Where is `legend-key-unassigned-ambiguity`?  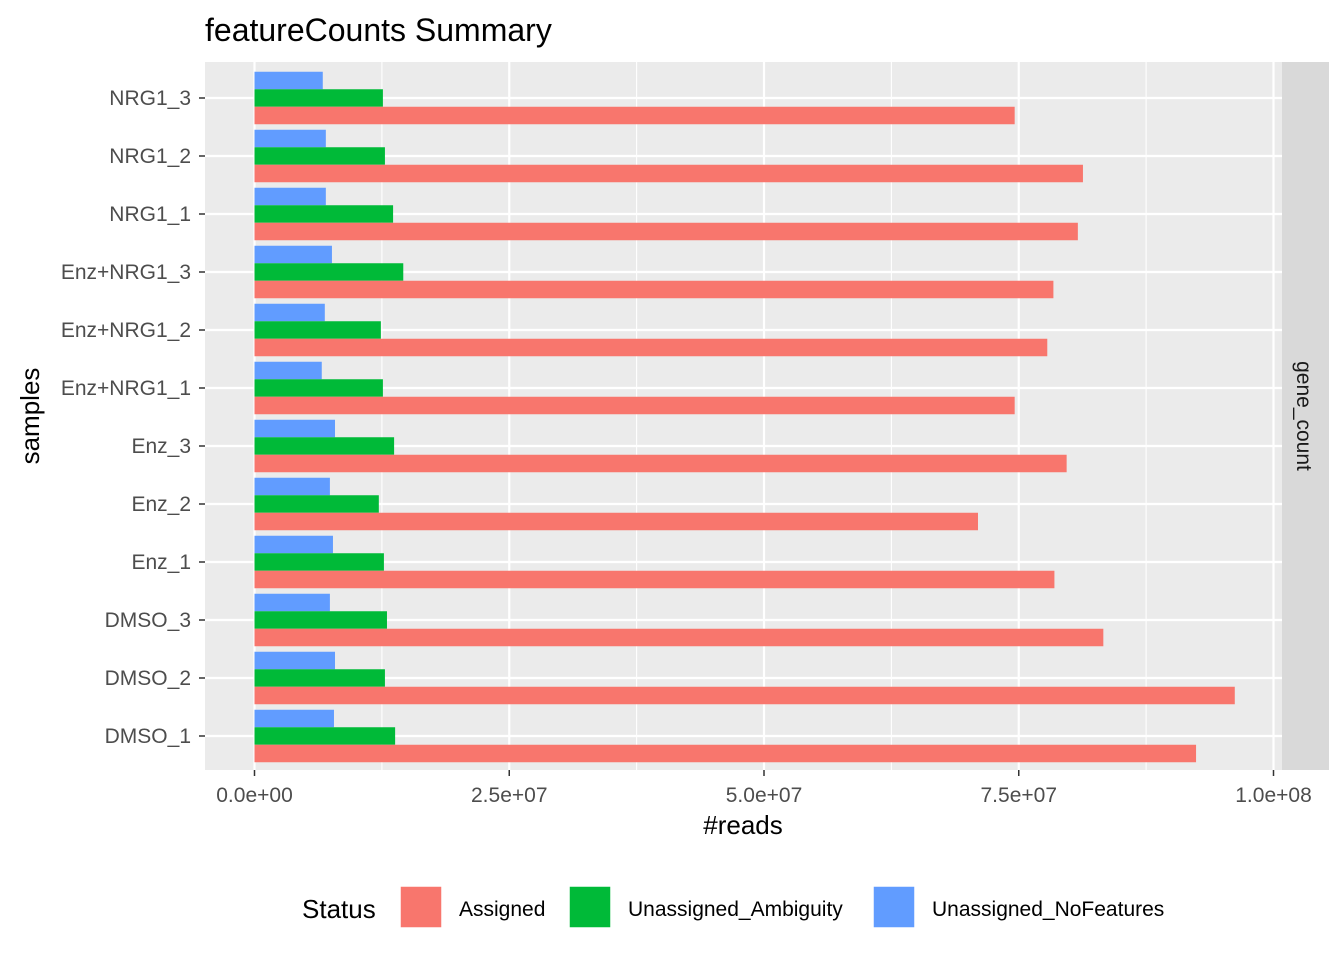
legend-key-unassigned-ambiguity is located at coordinates (590, 907).